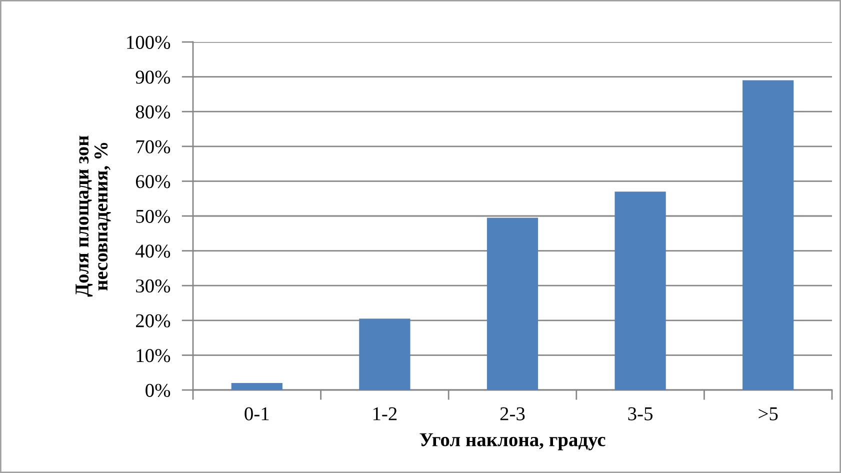 The width and height of the screenshot is (841, 473). Describe the element at coordinates (158, 390) in the screenshot. I see `y-tick-label: 0%` at that location.